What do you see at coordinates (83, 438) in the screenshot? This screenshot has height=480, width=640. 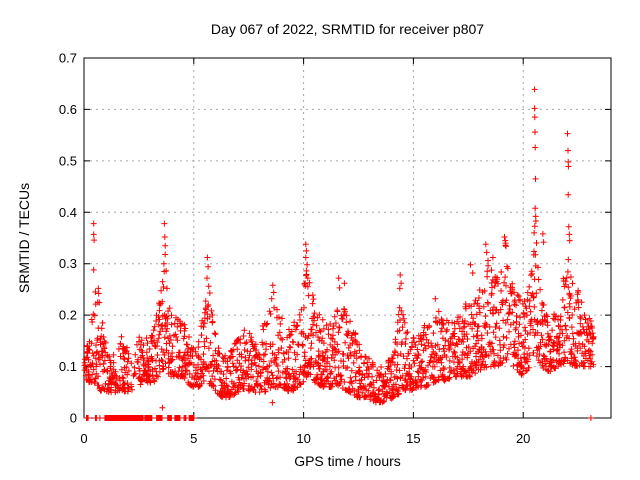 I see `x-tick-label: 0` at bounding box center [83, 438].